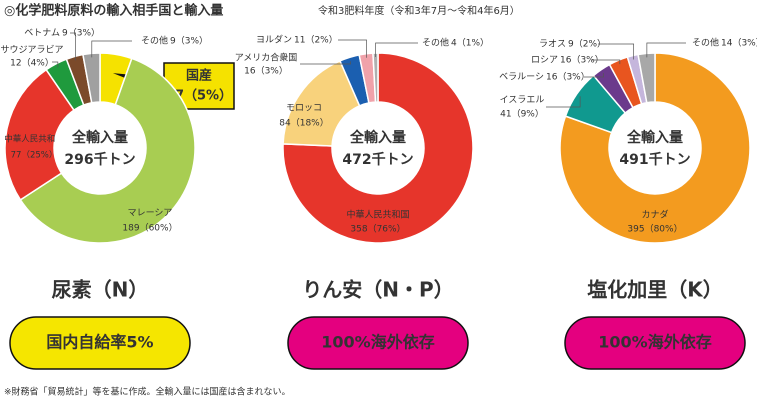 The width and height of the screenshot is (757, 405). What do you see at coordinates (655, 290) in the screenshot?
I see `chart-title: 塩化加里（K）` at bounding box center [655, 290].